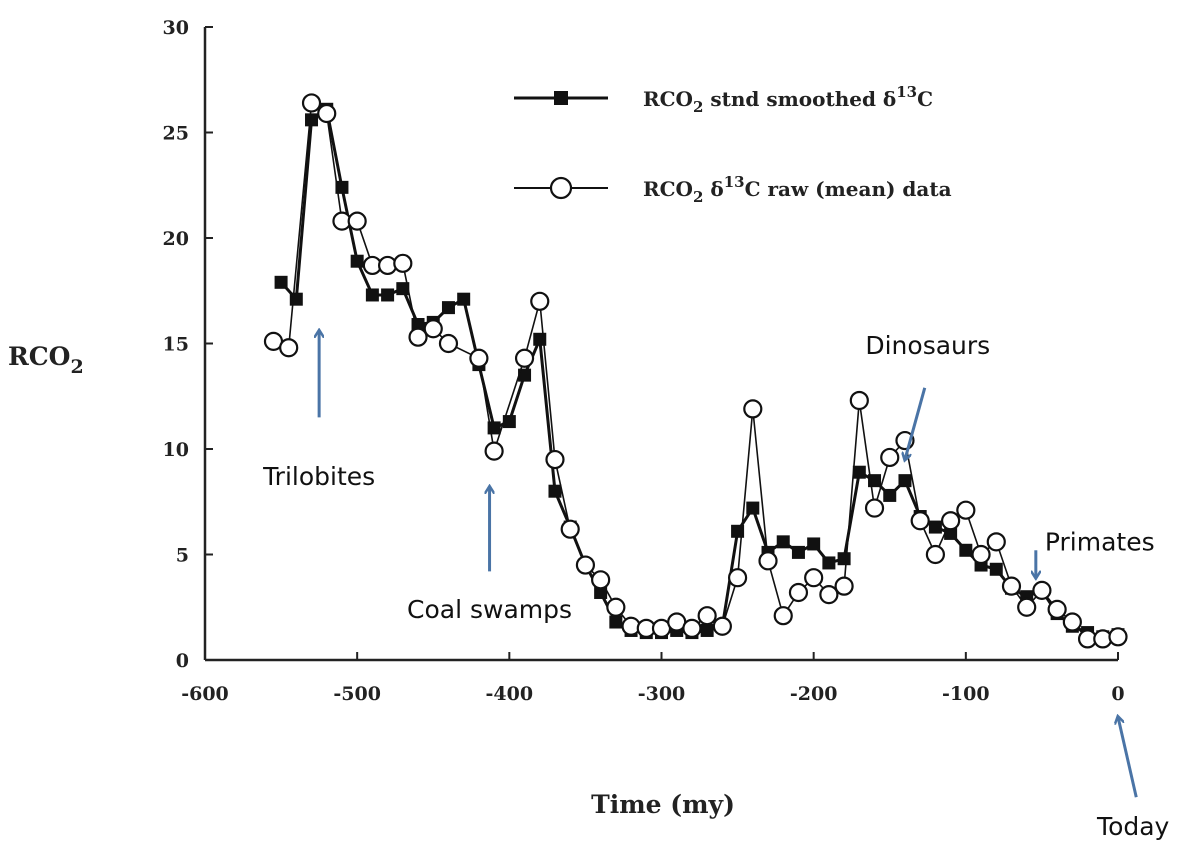 The image size is (1200, 854). I want to click on x-tick-label: -600, so click(205, 694).